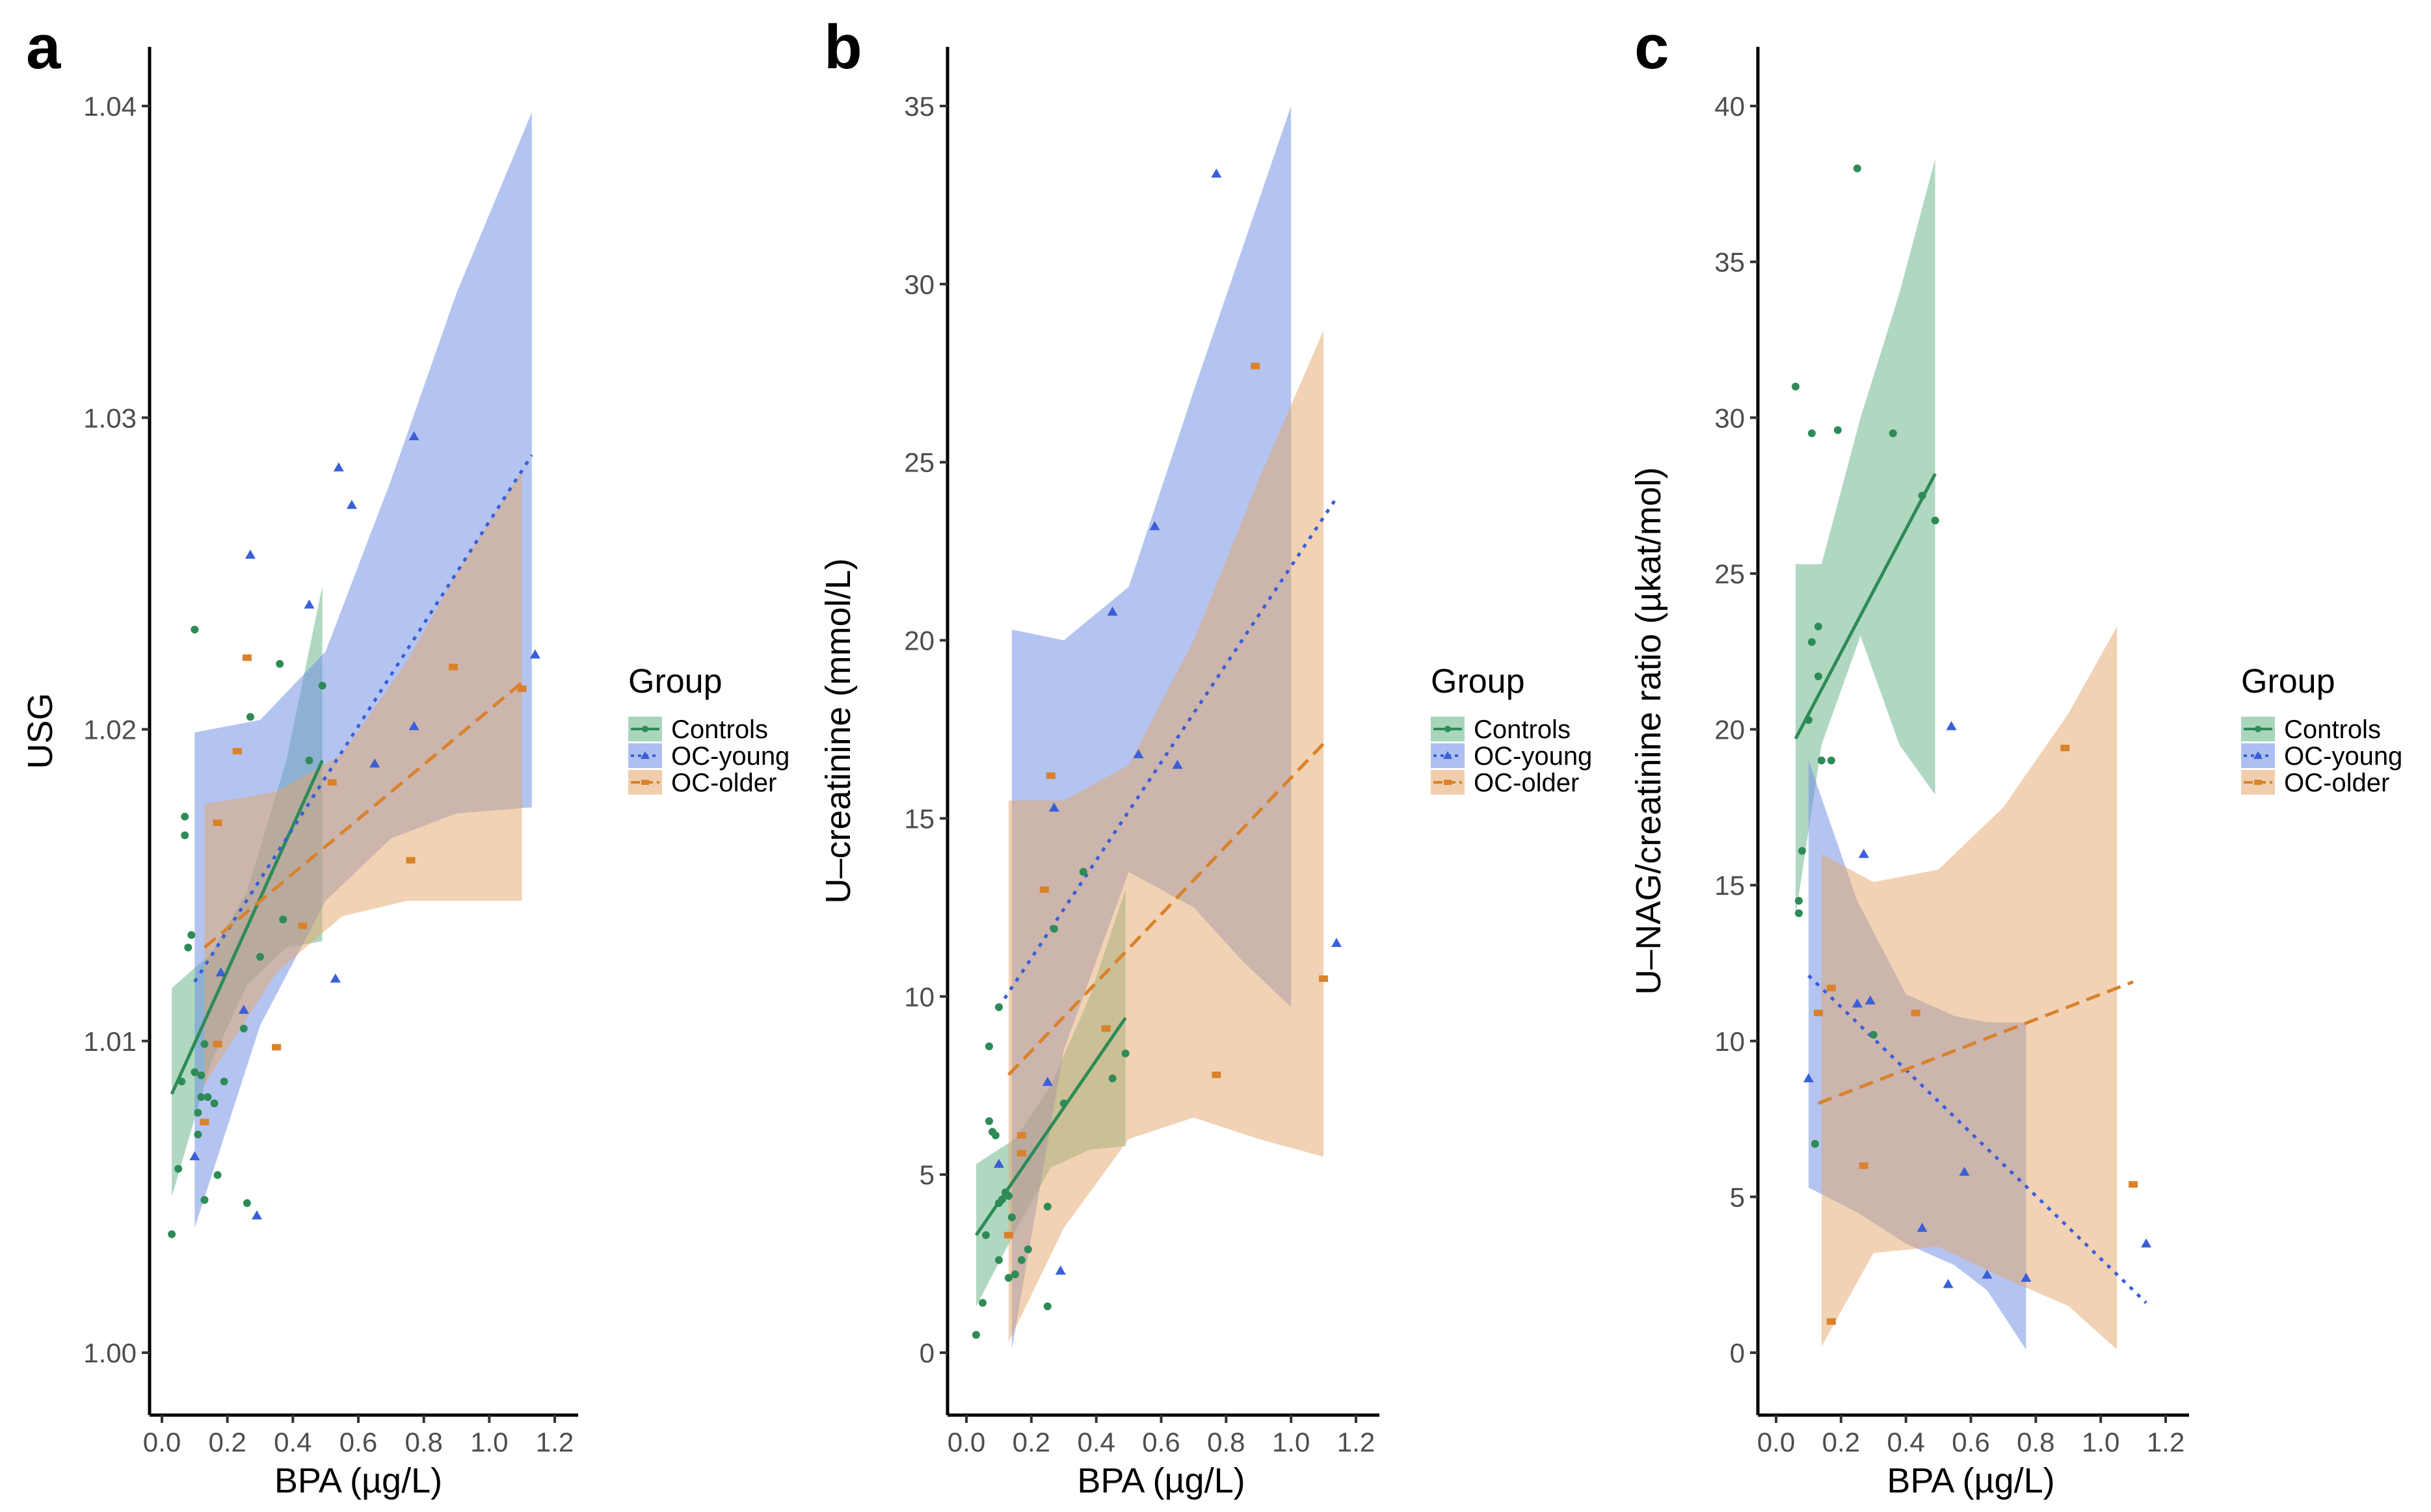  What do you see at coordinates (1478, 682) in the screenshot?
I see `legend-title: Group` at bounding box center [1478, 682].